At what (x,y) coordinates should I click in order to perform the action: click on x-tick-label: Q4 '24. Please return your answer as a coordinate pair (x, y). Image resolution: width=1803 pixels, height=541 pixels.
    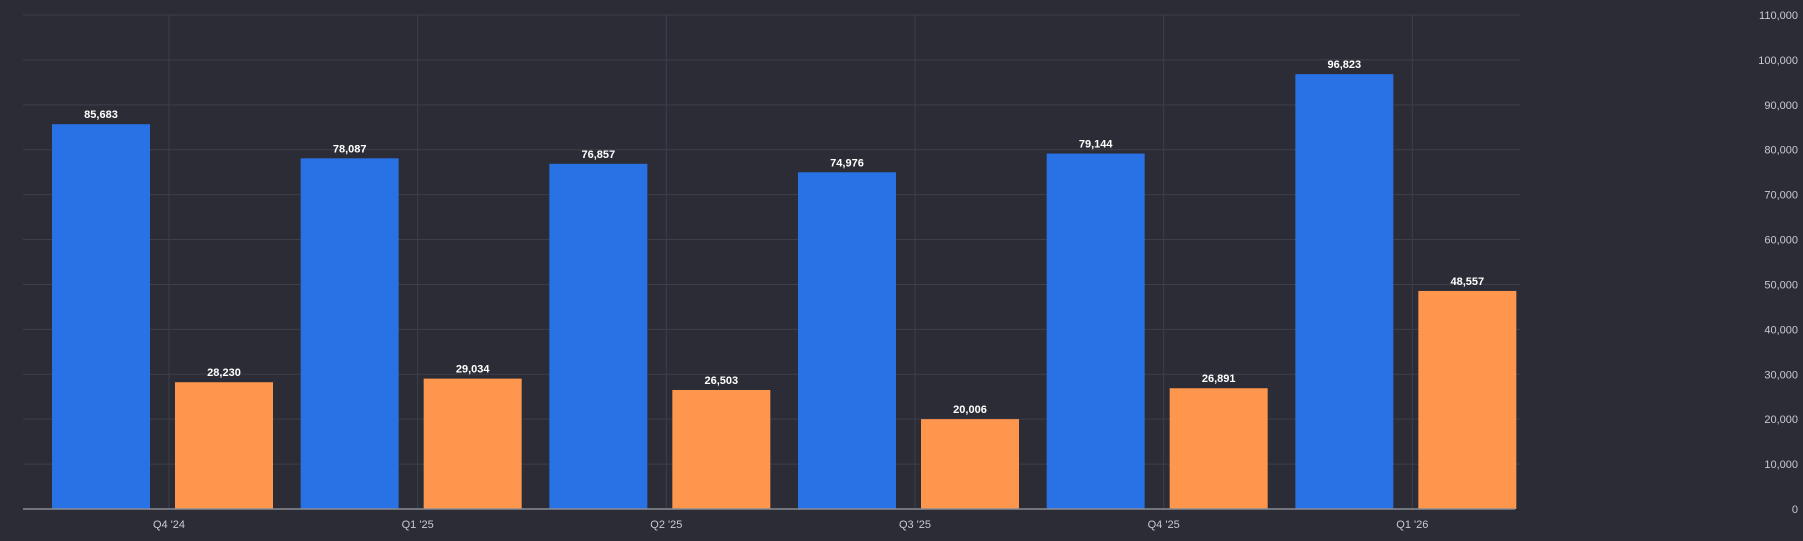
    Looking at the image, I should click on (169, 525).